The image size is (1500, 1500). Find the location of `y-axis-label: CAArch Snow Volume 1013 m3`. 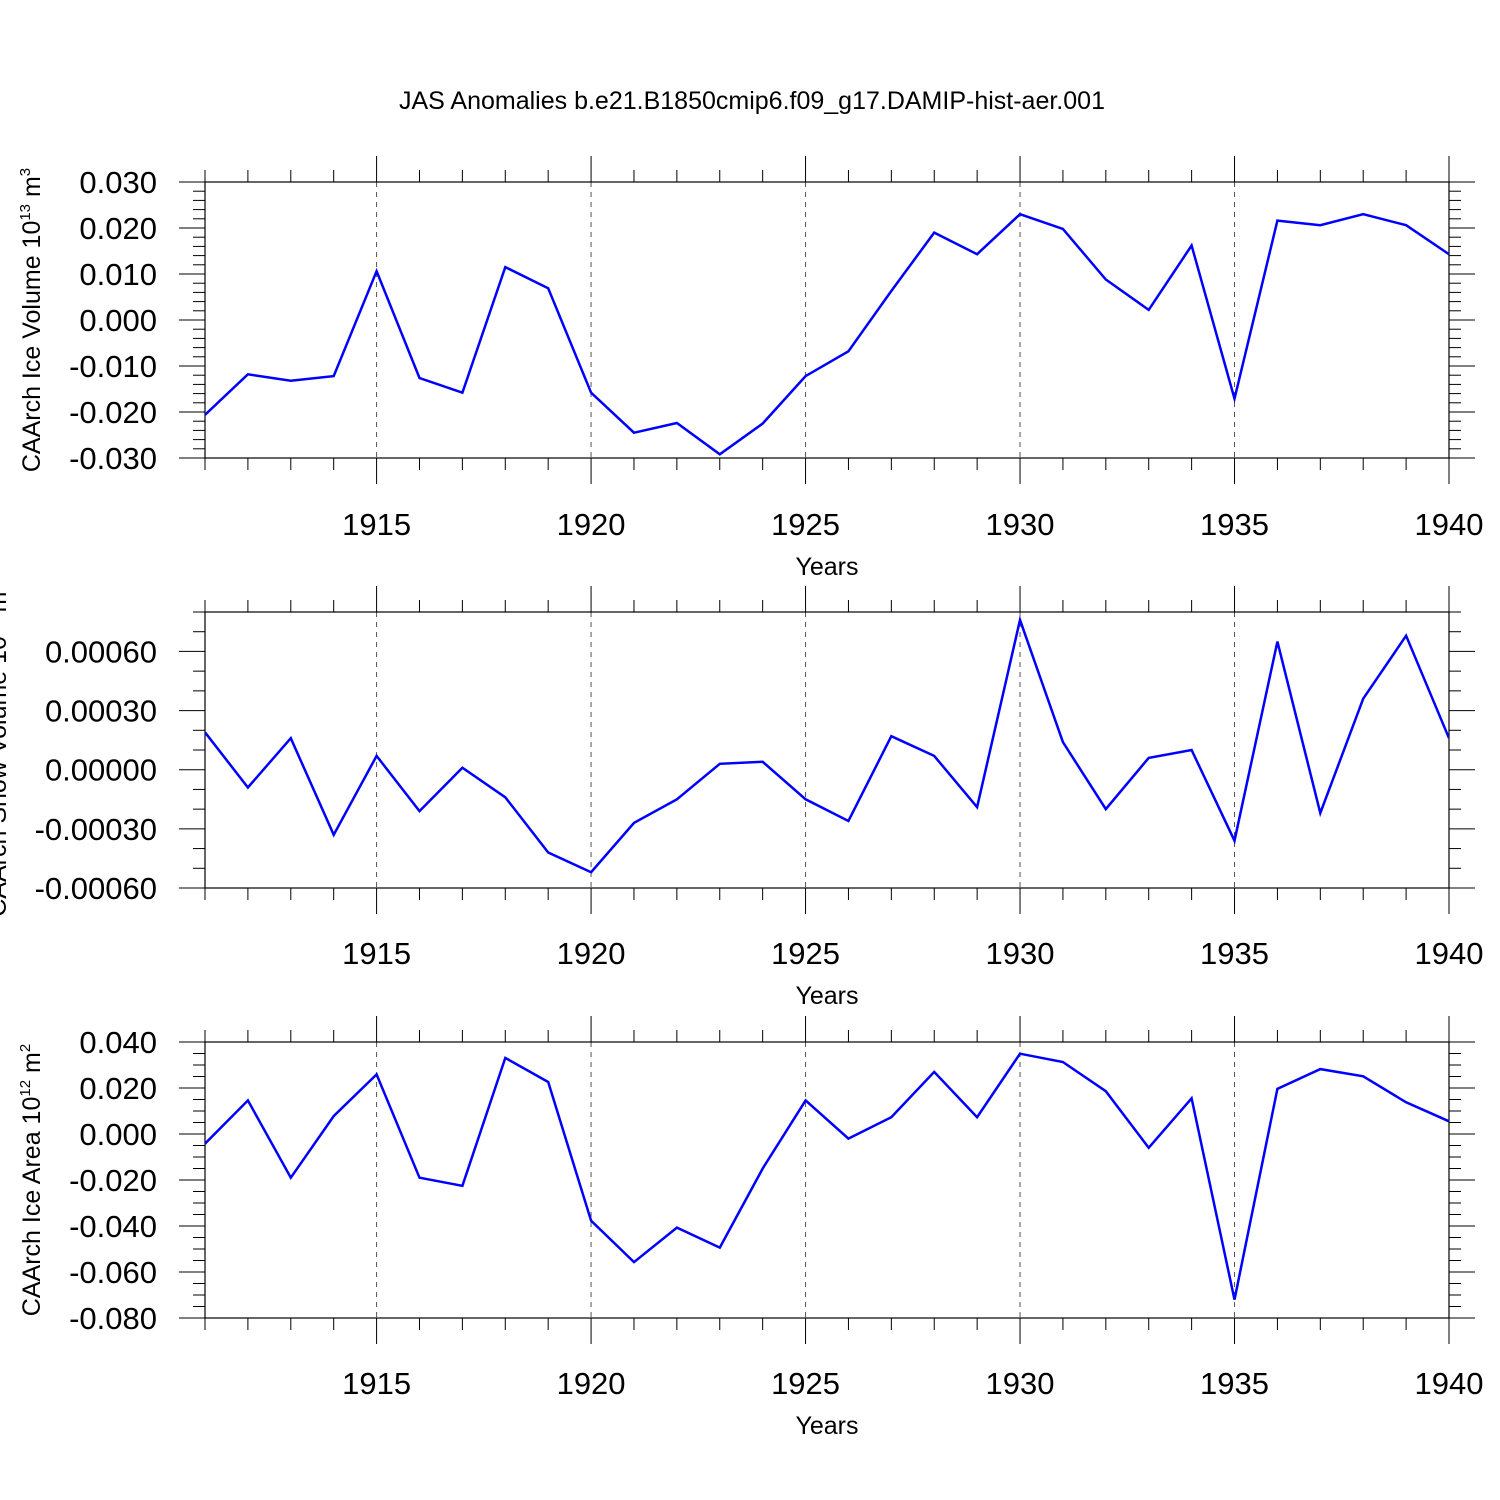

y-axis-label: CAArch Snow Volume 1013 m3 is located at coordinates (6, 750).